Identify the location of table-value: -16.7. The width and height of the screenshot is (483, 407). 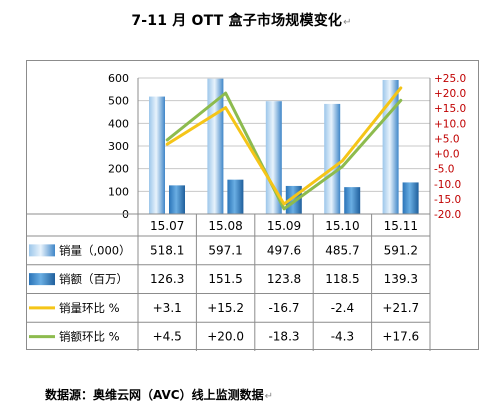
(283, 308).